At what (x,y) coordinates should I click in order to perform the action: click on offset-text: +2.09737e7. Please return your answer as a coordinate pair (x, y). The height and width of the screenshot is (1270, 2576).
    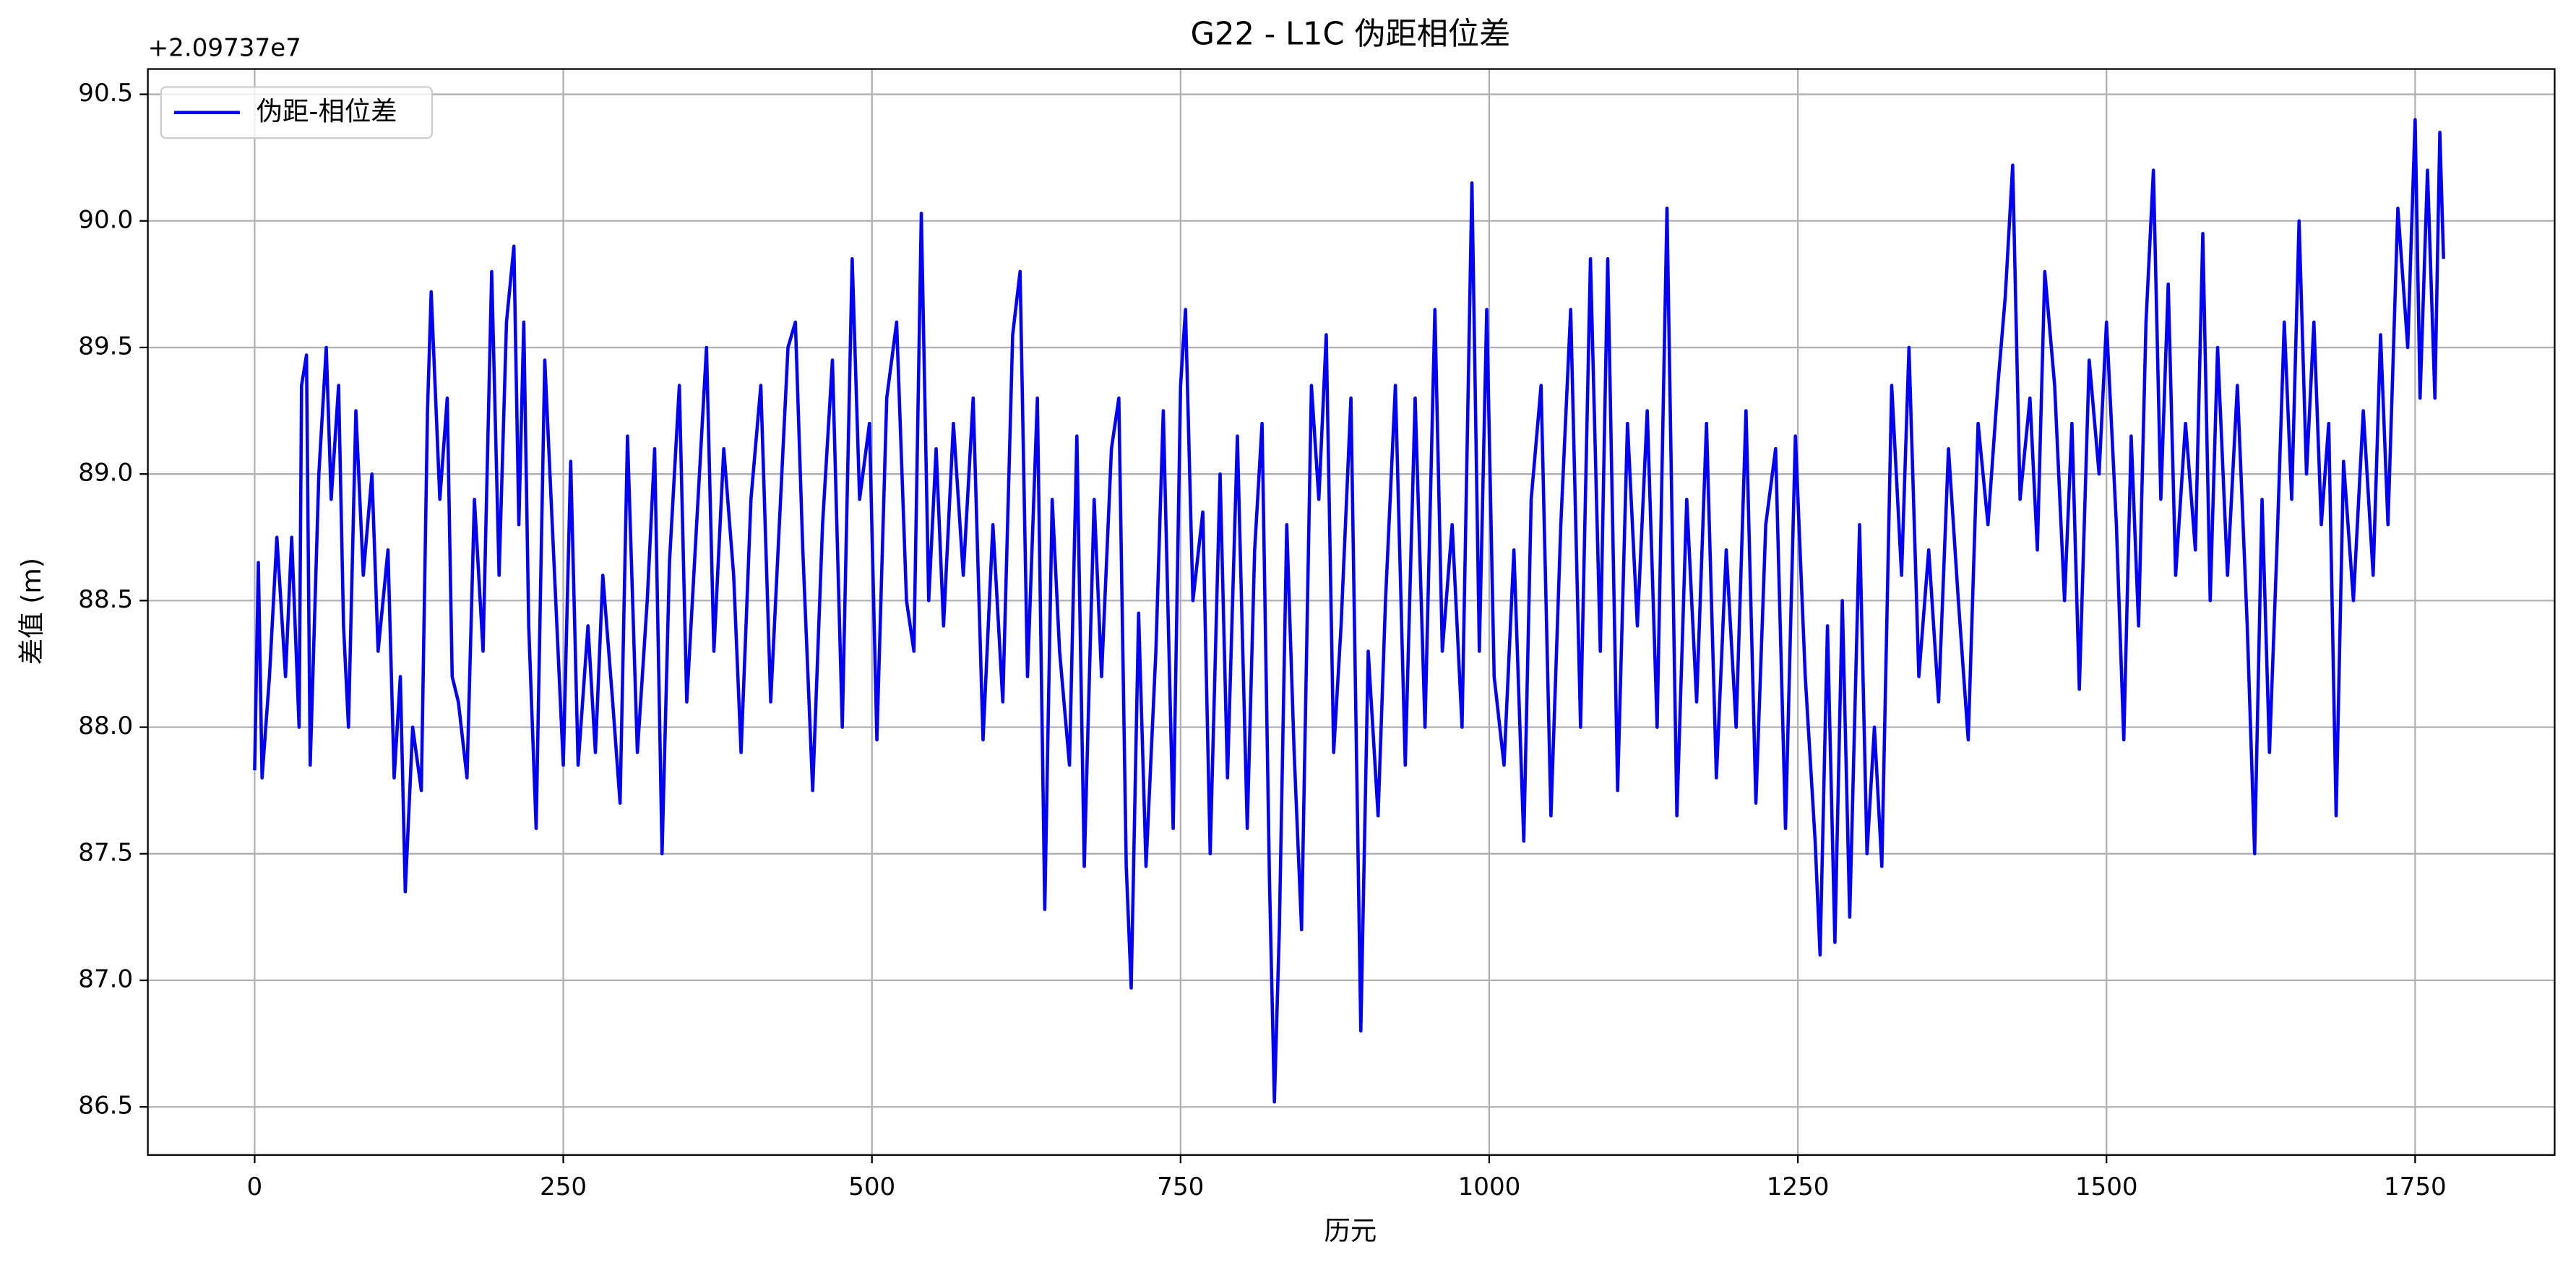
    Looking at the image, I should click on (224, 48).